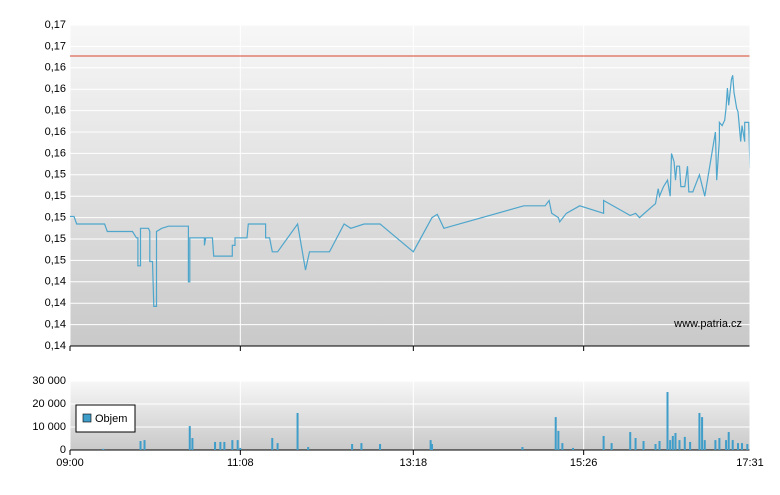 Image resolution: width=780 pixels, height=495 pixels. What do you see at coordinates (414, 463) in the screenshot?
I see `x-tick-label: 13:18` at bounding box center [414, 463].